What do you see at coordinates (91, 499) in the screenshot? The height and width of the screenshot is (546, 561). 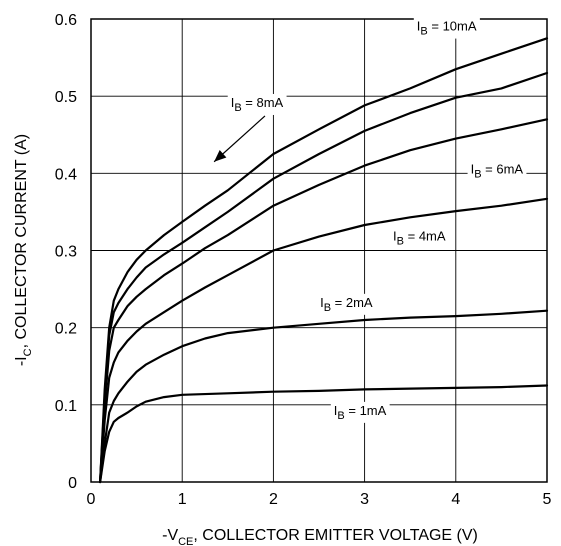 I see `x-tick-label: 0` at bounding box center [91, 499].